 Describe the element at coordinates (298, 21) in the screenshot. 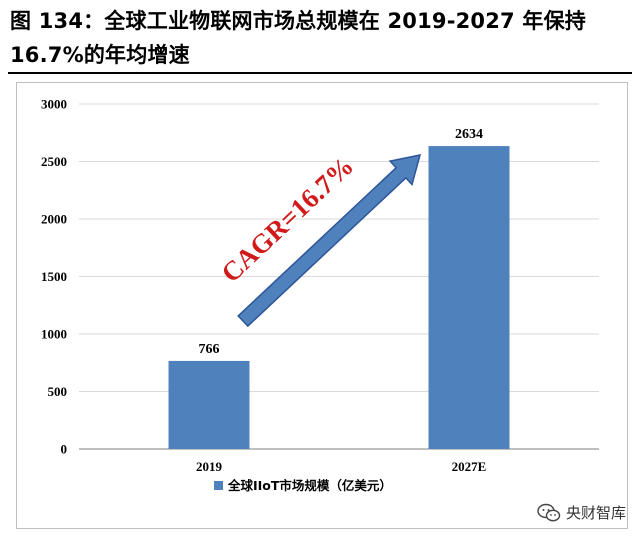

I see `figure-title-line1: 图 134：全球工业物联网市场总规模在 2019-2027 年保持` at that location.